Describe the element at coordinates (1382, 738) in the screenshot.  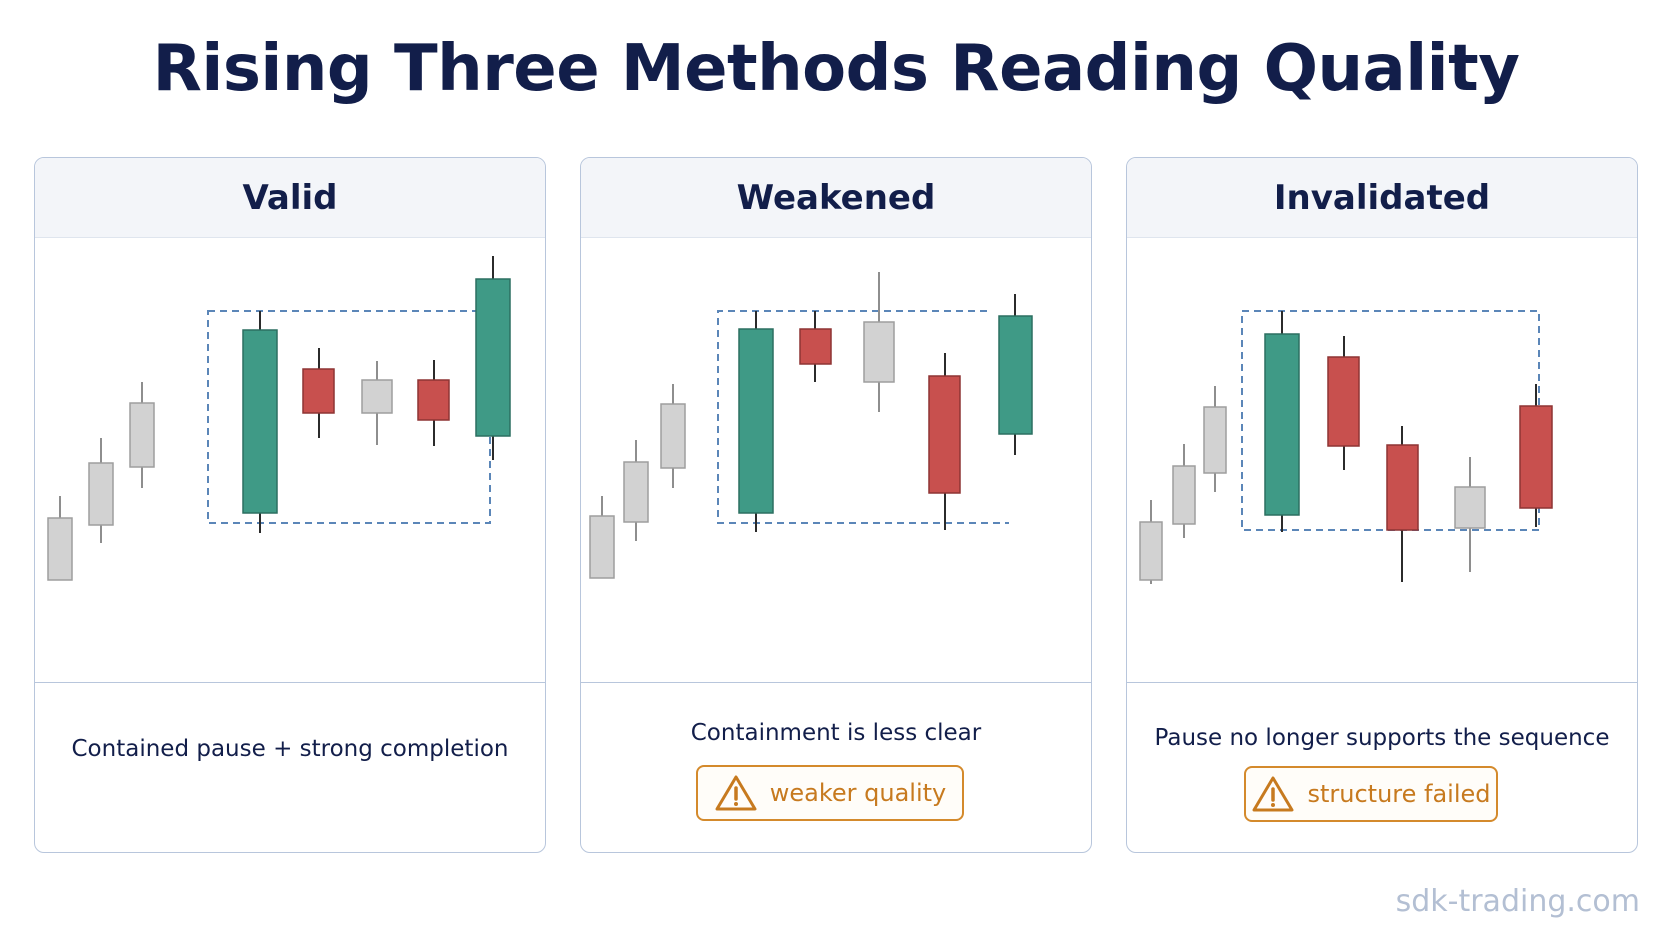
I see `panel-caption: Pause no longer supports the sequence` at that location.